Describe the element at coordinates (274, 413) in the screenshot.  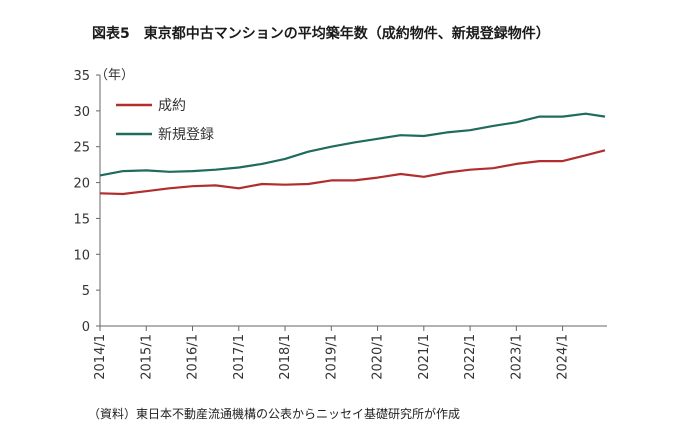
I see `source-note: （資料）東日本不動産流通機構の公表からニッセイ基礎研究所が作成` at that location.